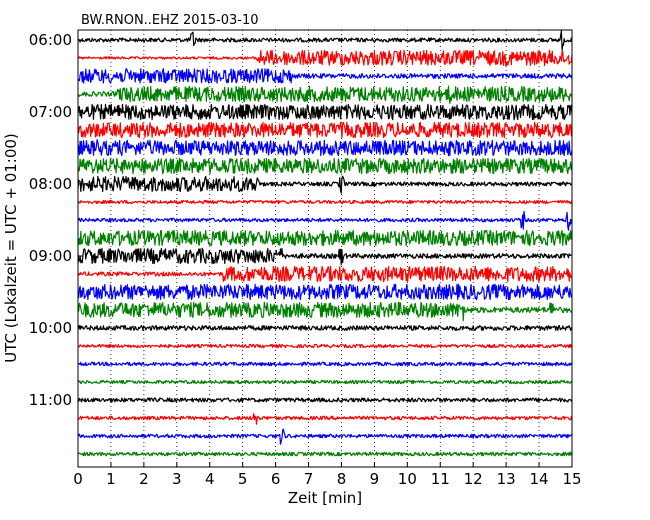 The height and width of the screenshot is (520, 650). I want to click on x-tick-label: 1, so click(111, 479).